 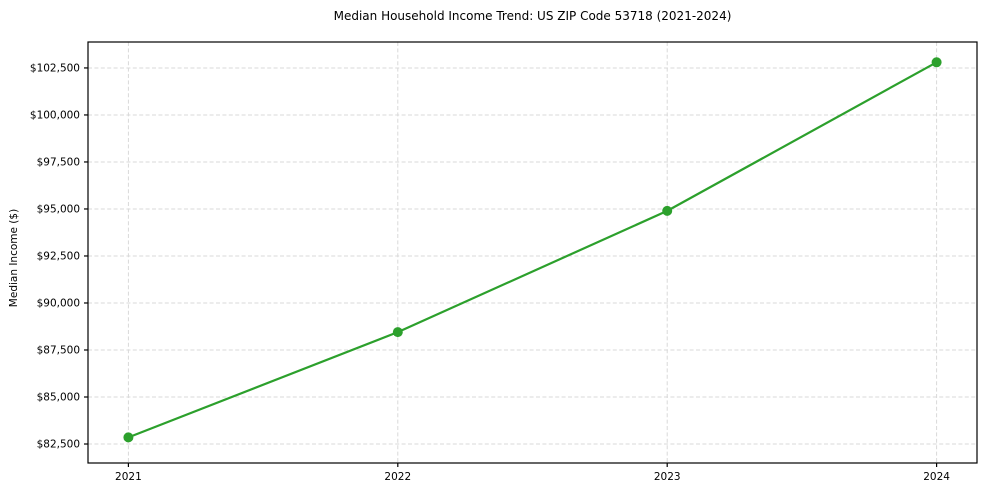 I want to click on y-tick-label: $102,500, so click(x=55, y=68).